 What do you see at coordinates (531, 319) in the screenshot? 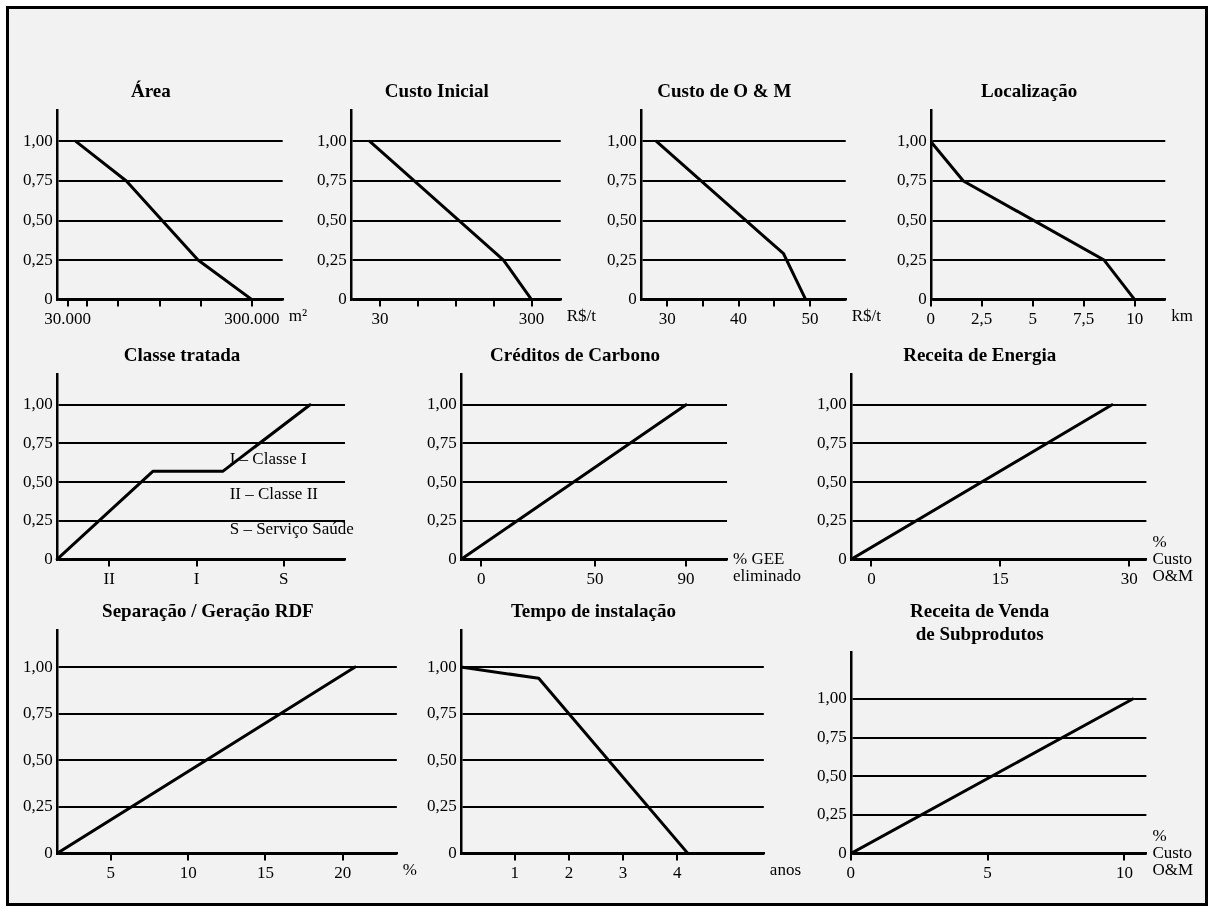
I see `x-tick-label: 300` at bounding box center [531, 319].